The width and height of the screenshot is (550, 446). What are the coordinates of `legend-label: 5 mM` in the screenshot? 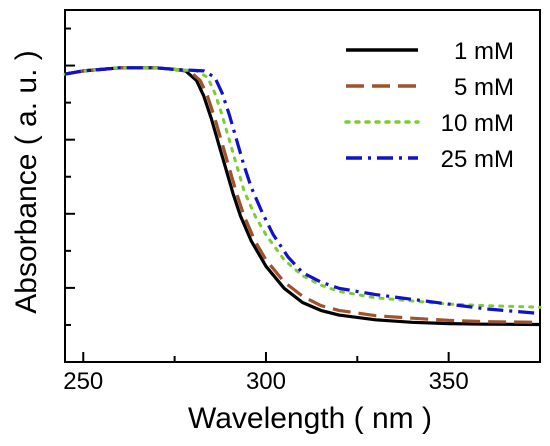 It's located at (484, 87).